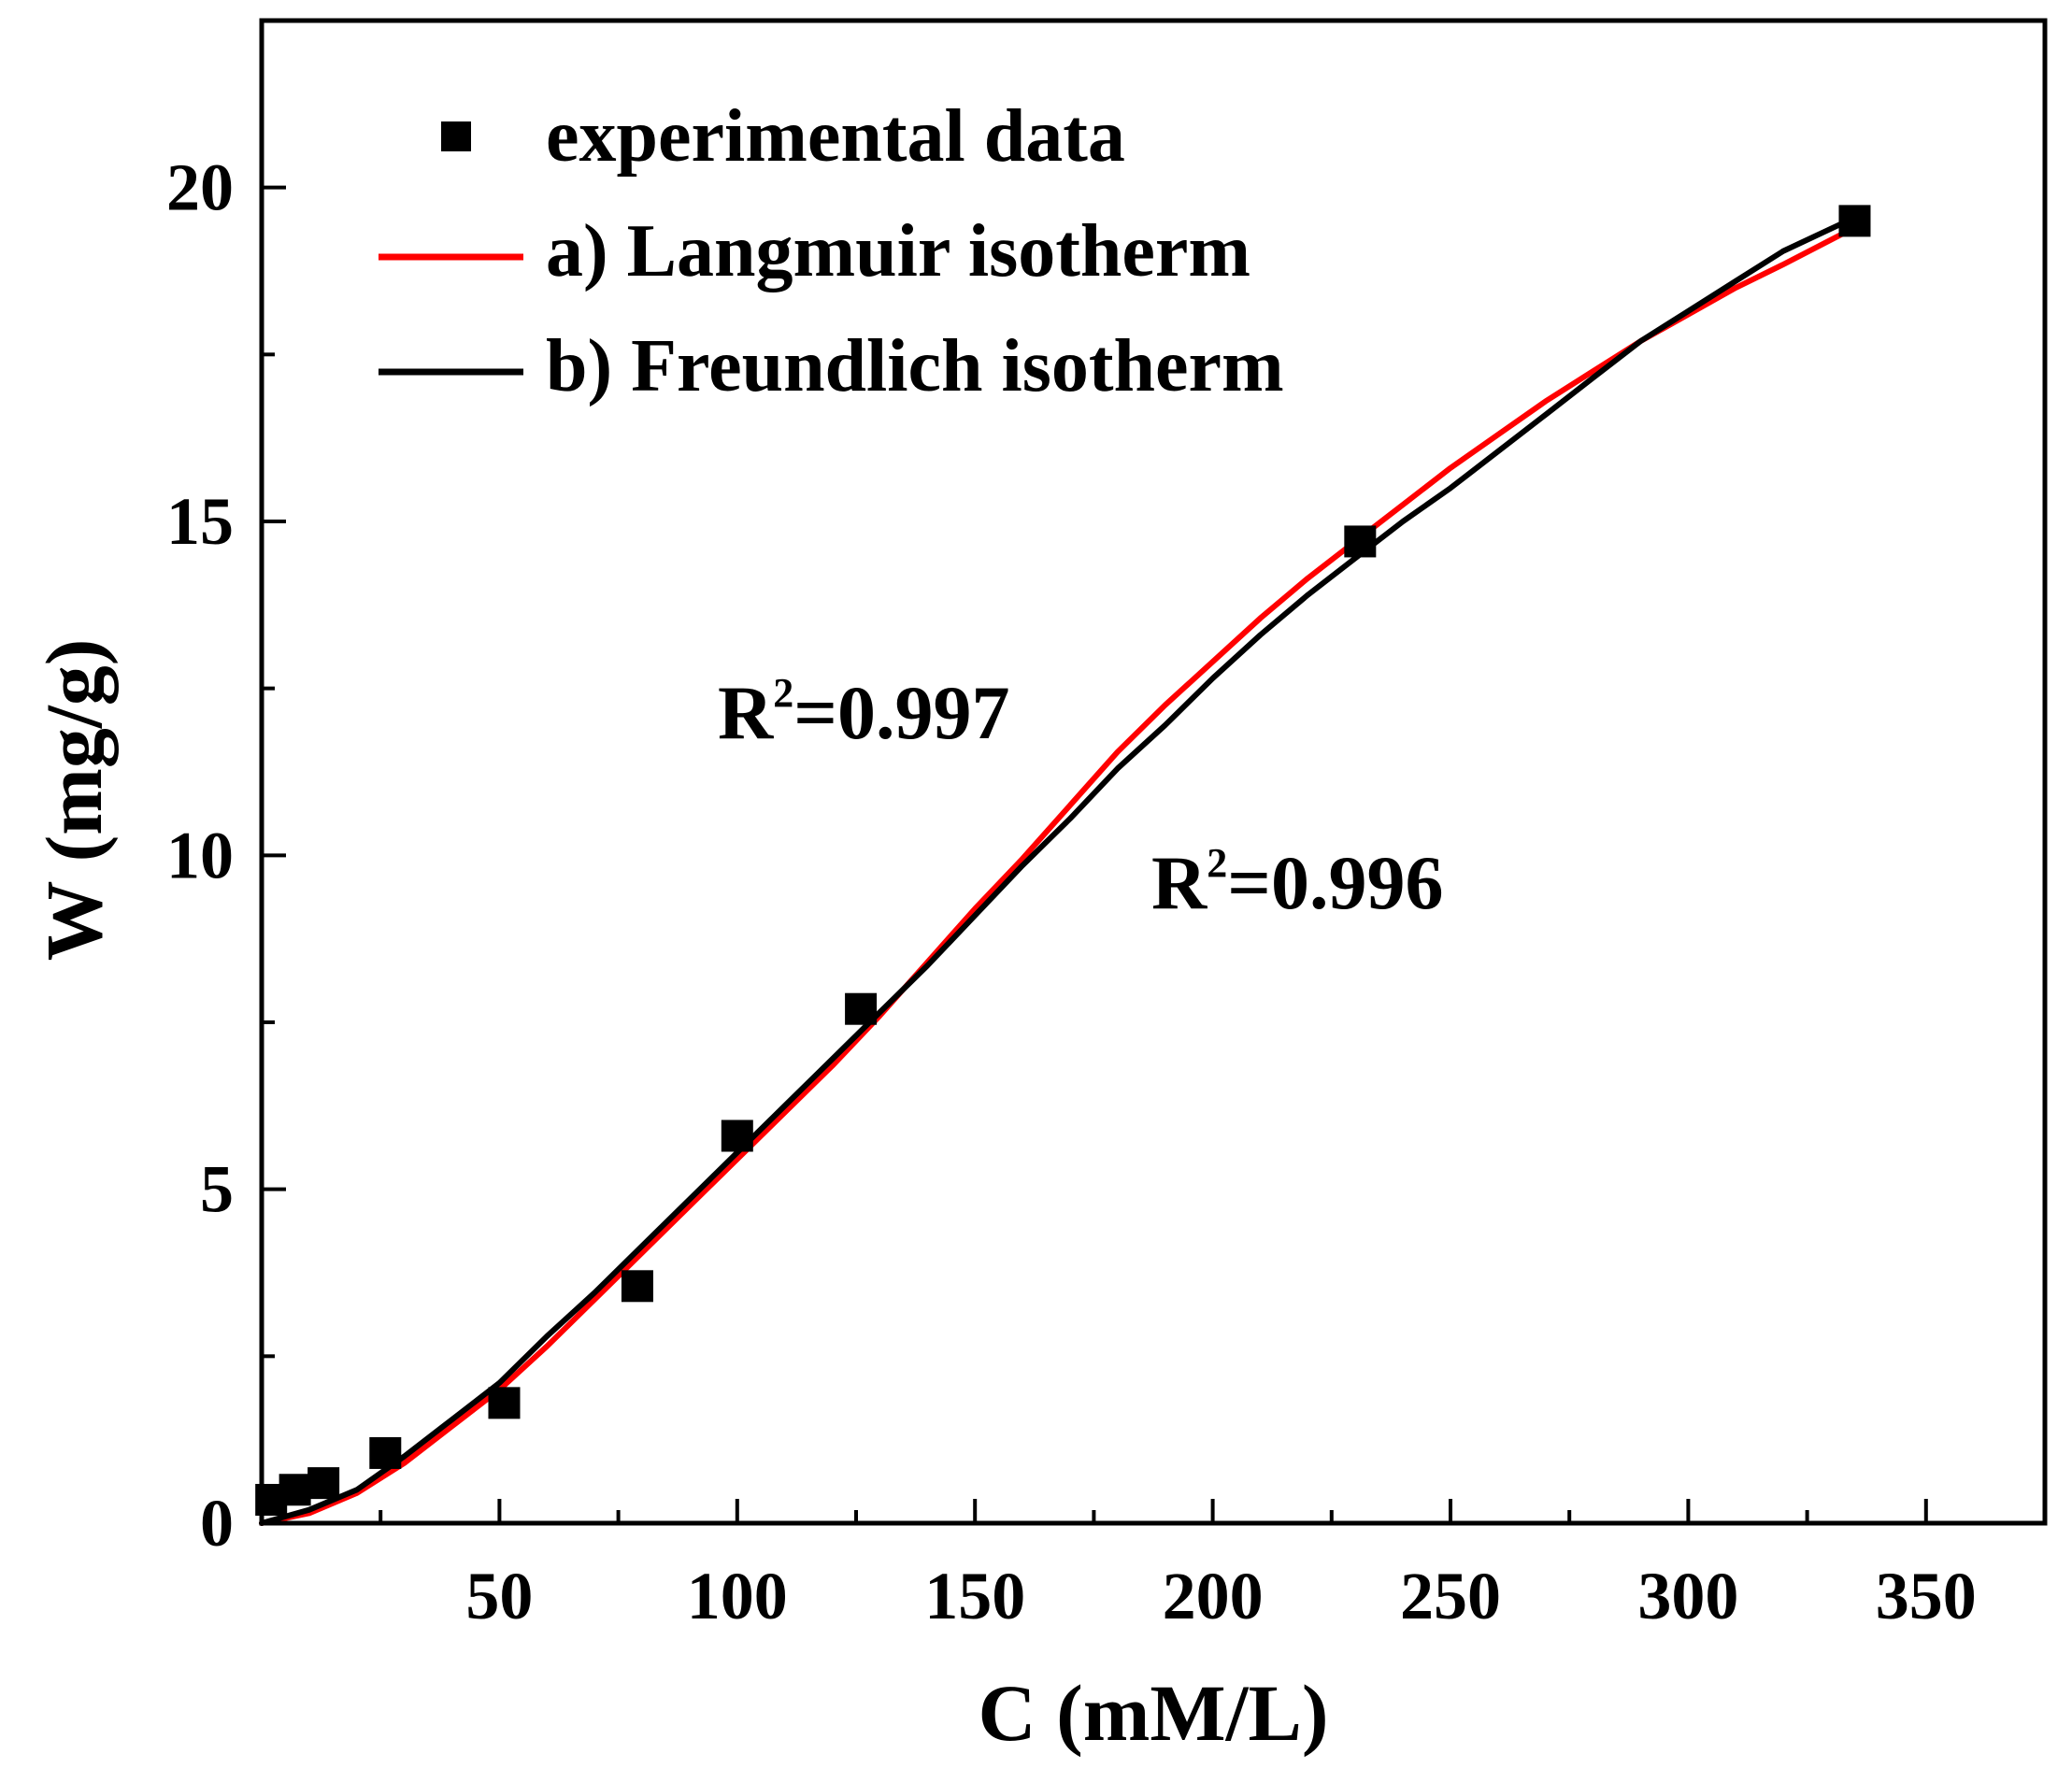 The image size is (2072, 1768). I want to click on r2-freundlich-value: =0.996, so click(1335, 882).